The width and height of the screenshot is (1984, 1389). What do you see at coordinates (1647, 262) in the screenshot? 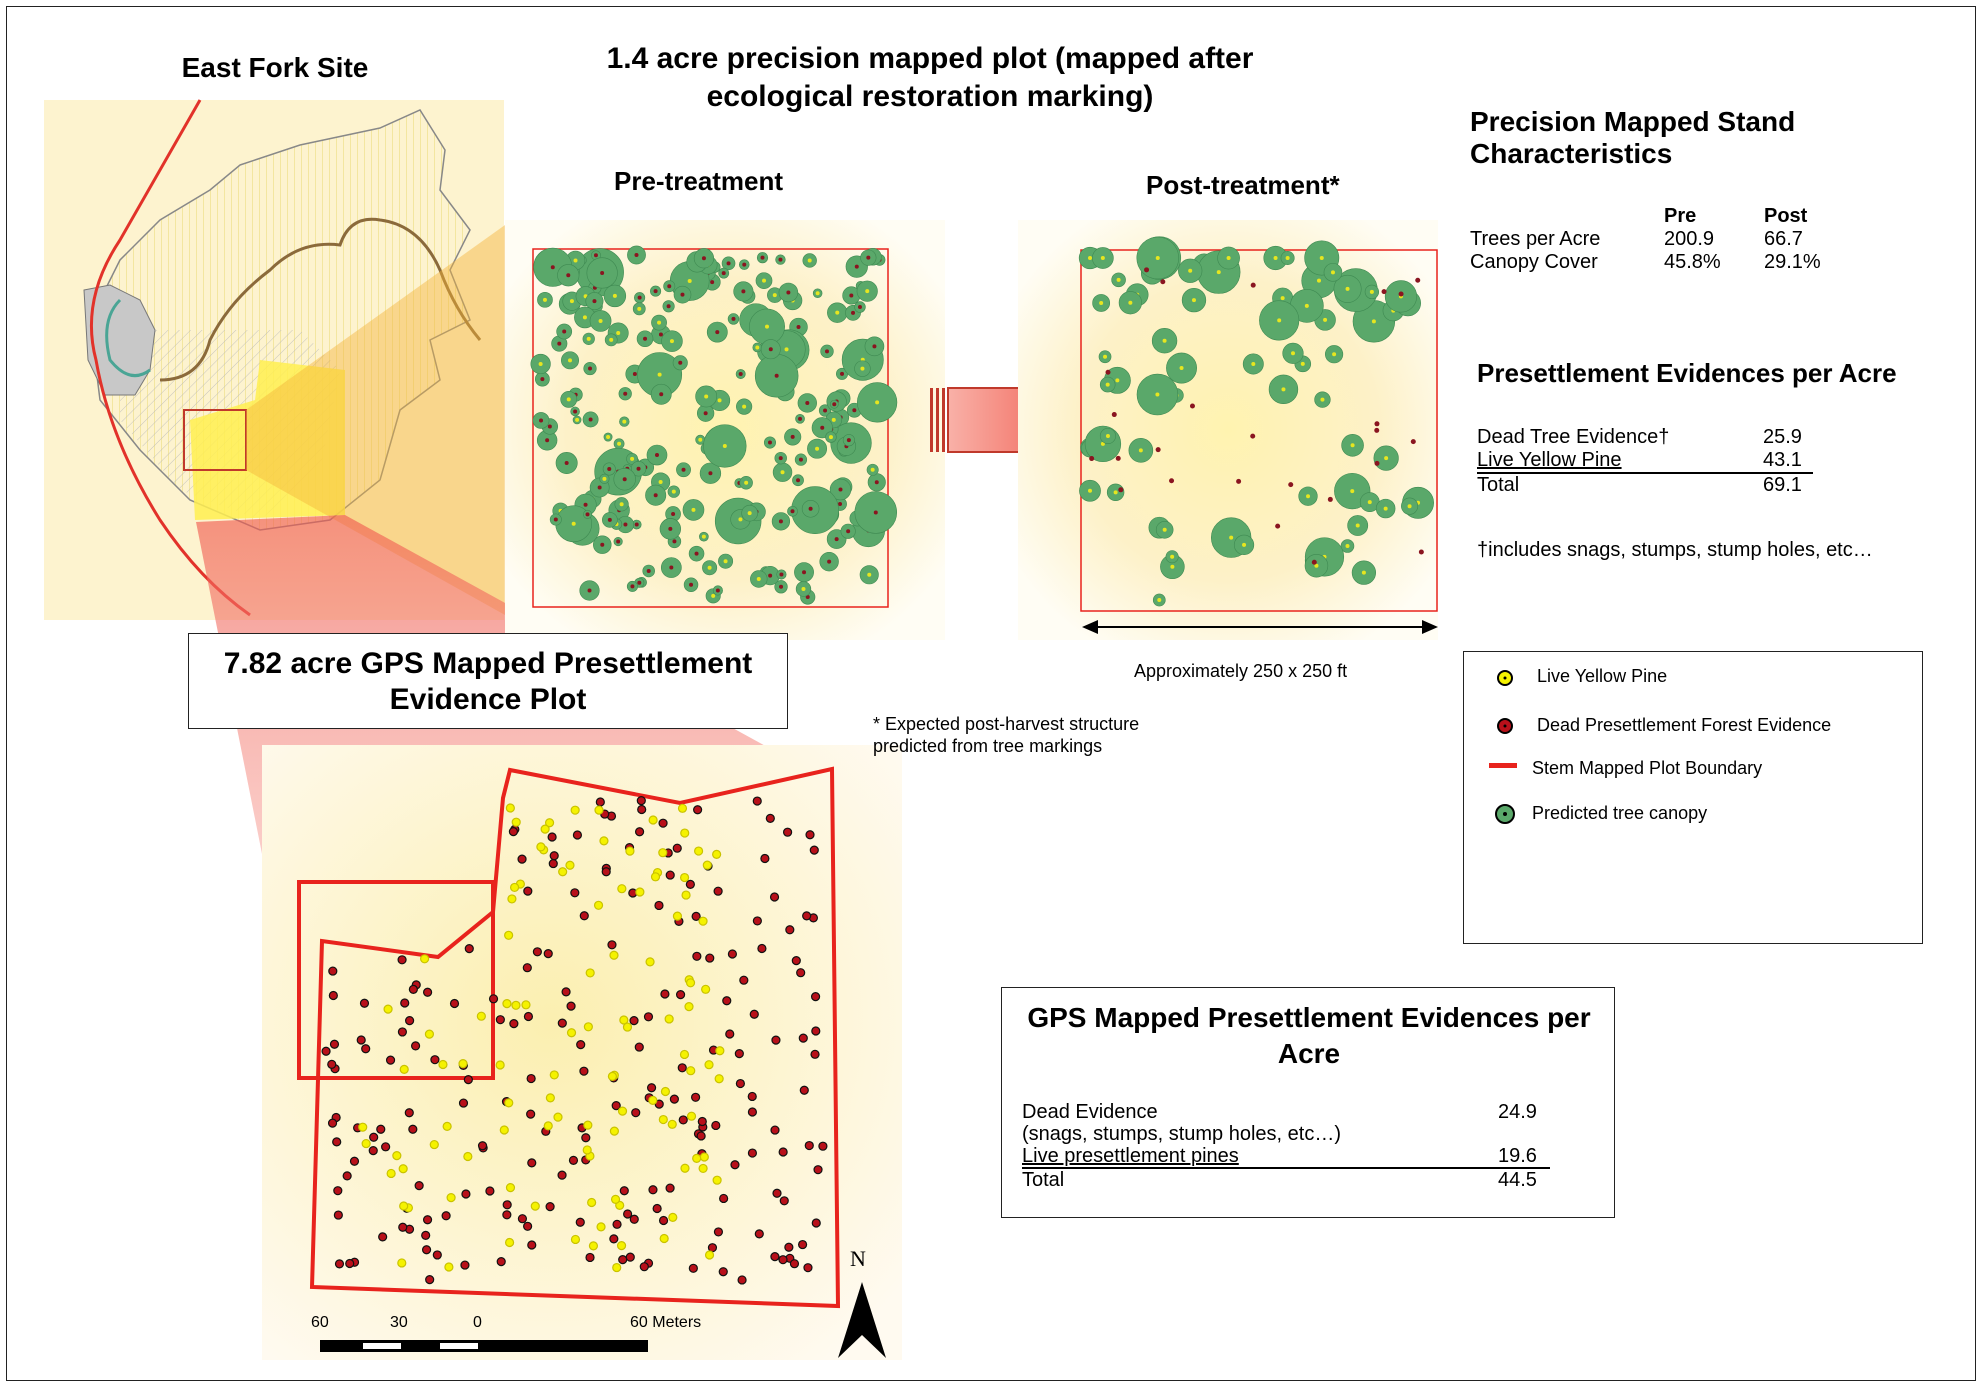
I see `stand-row: Canopy Cover 45.8% 29.1%` at bounding box center [1647, 262].